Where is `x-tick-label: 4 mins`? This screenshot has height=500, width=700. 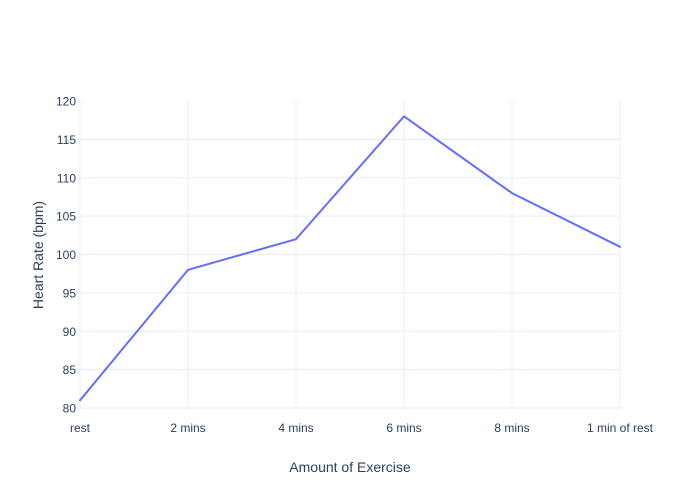 x-tick-label: 4 mins is located at coordinates (295, 428).